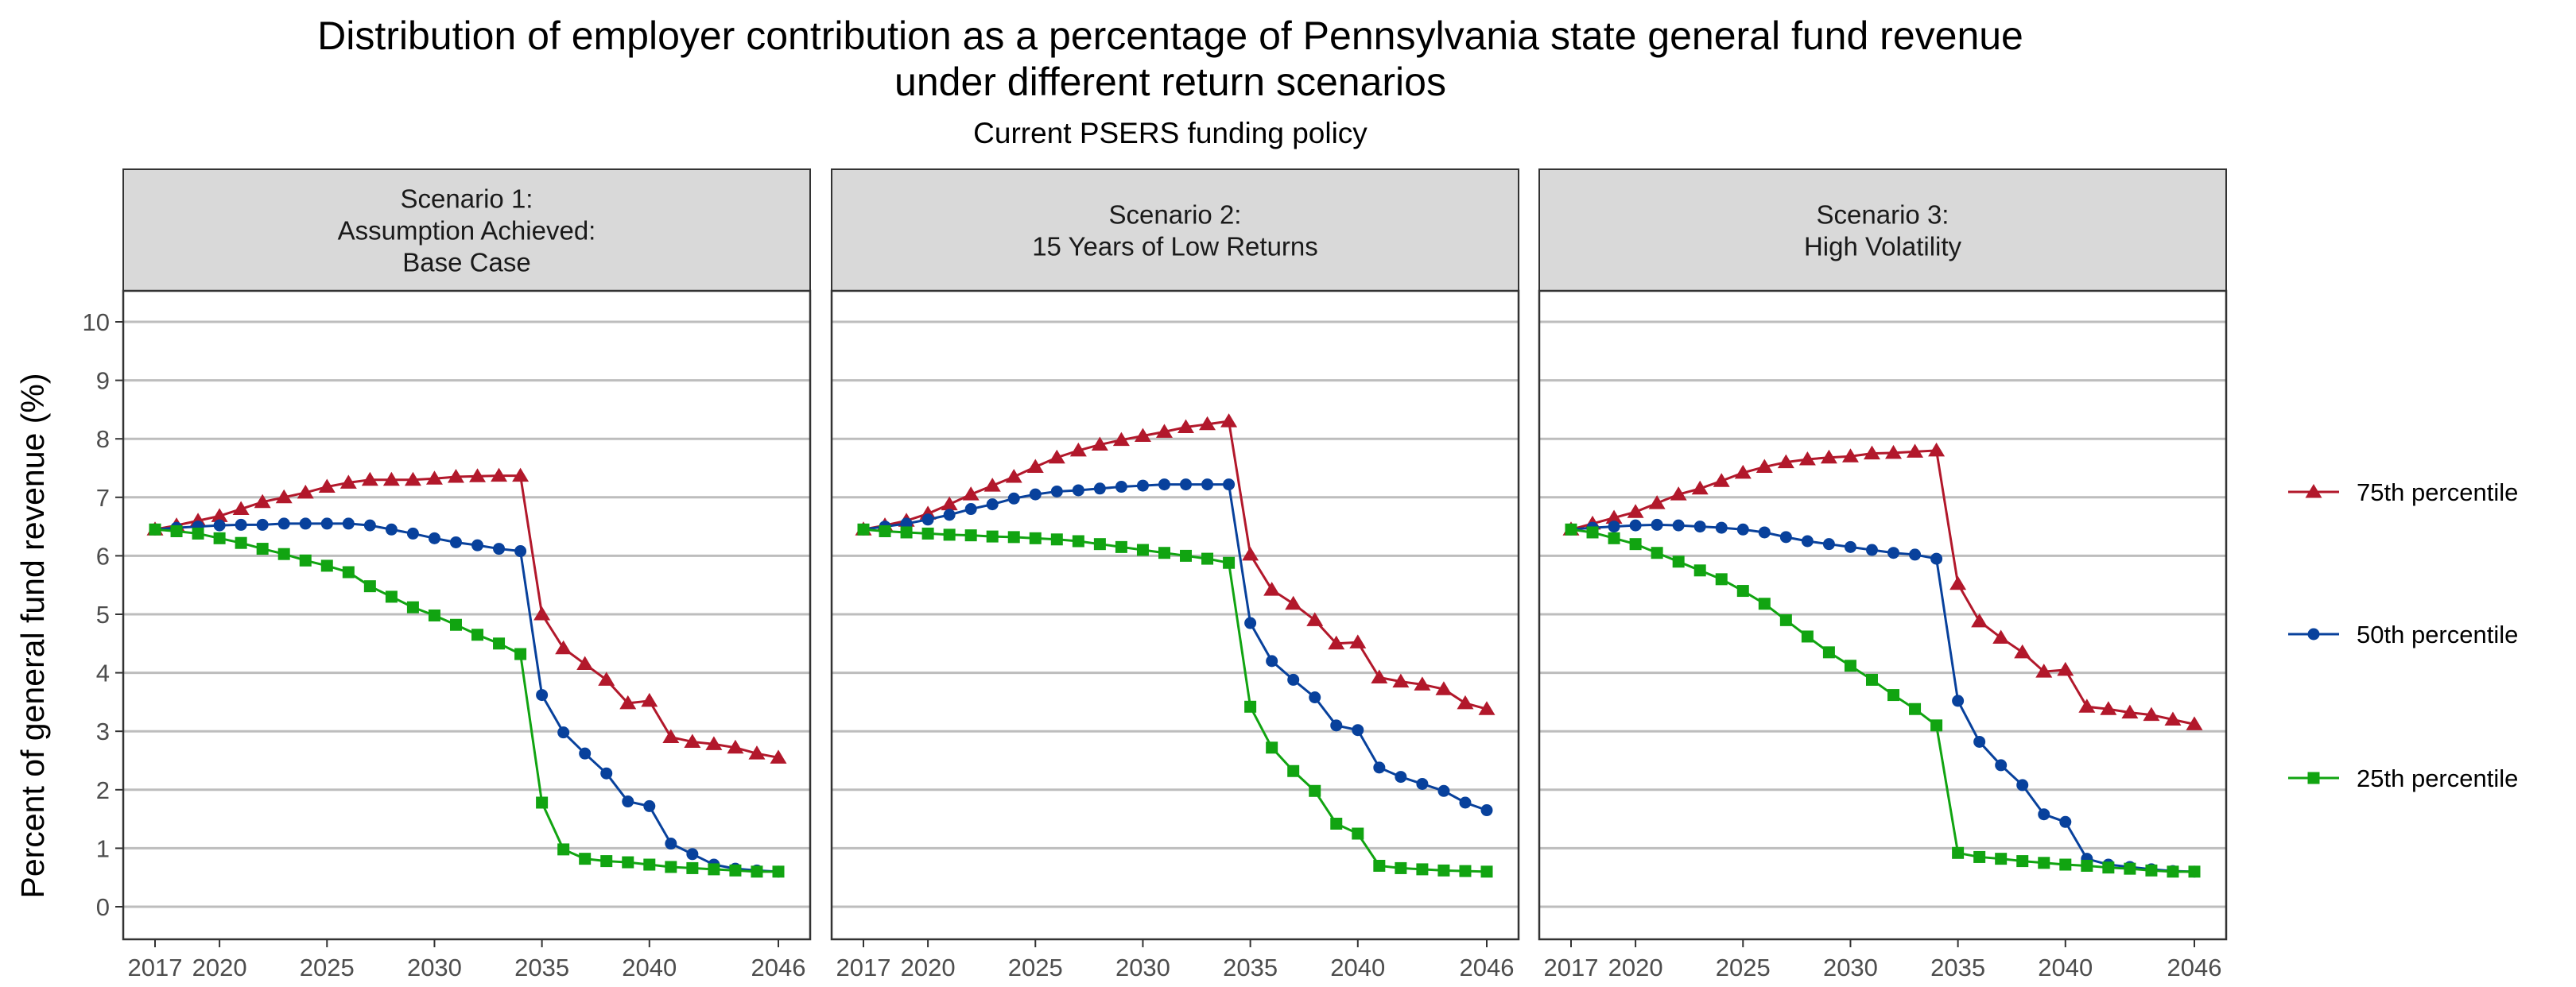 The width and height of the screenshot is (2576, 987). Describe the element at coordinates (103, 790) in the screenshot. I see `y-tick-label: 2` at that location.